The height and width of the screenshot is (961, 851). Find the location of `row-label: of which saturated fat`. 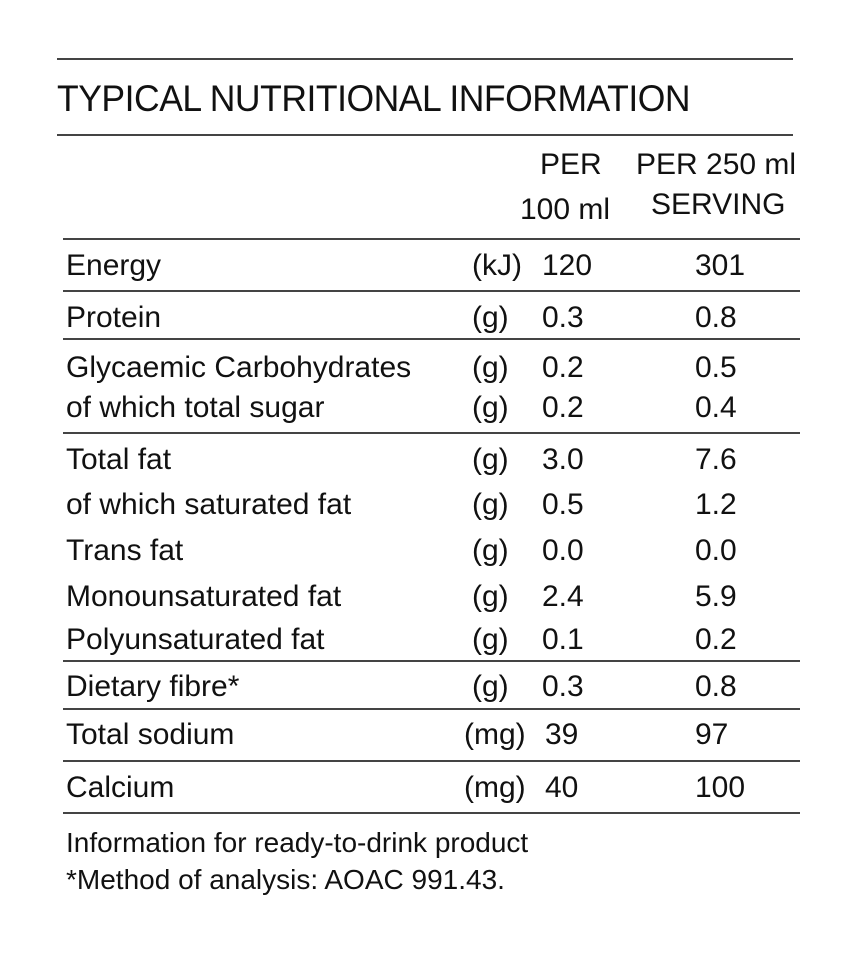

row-label: of which saturated fat is located at coordinates (209, 504).